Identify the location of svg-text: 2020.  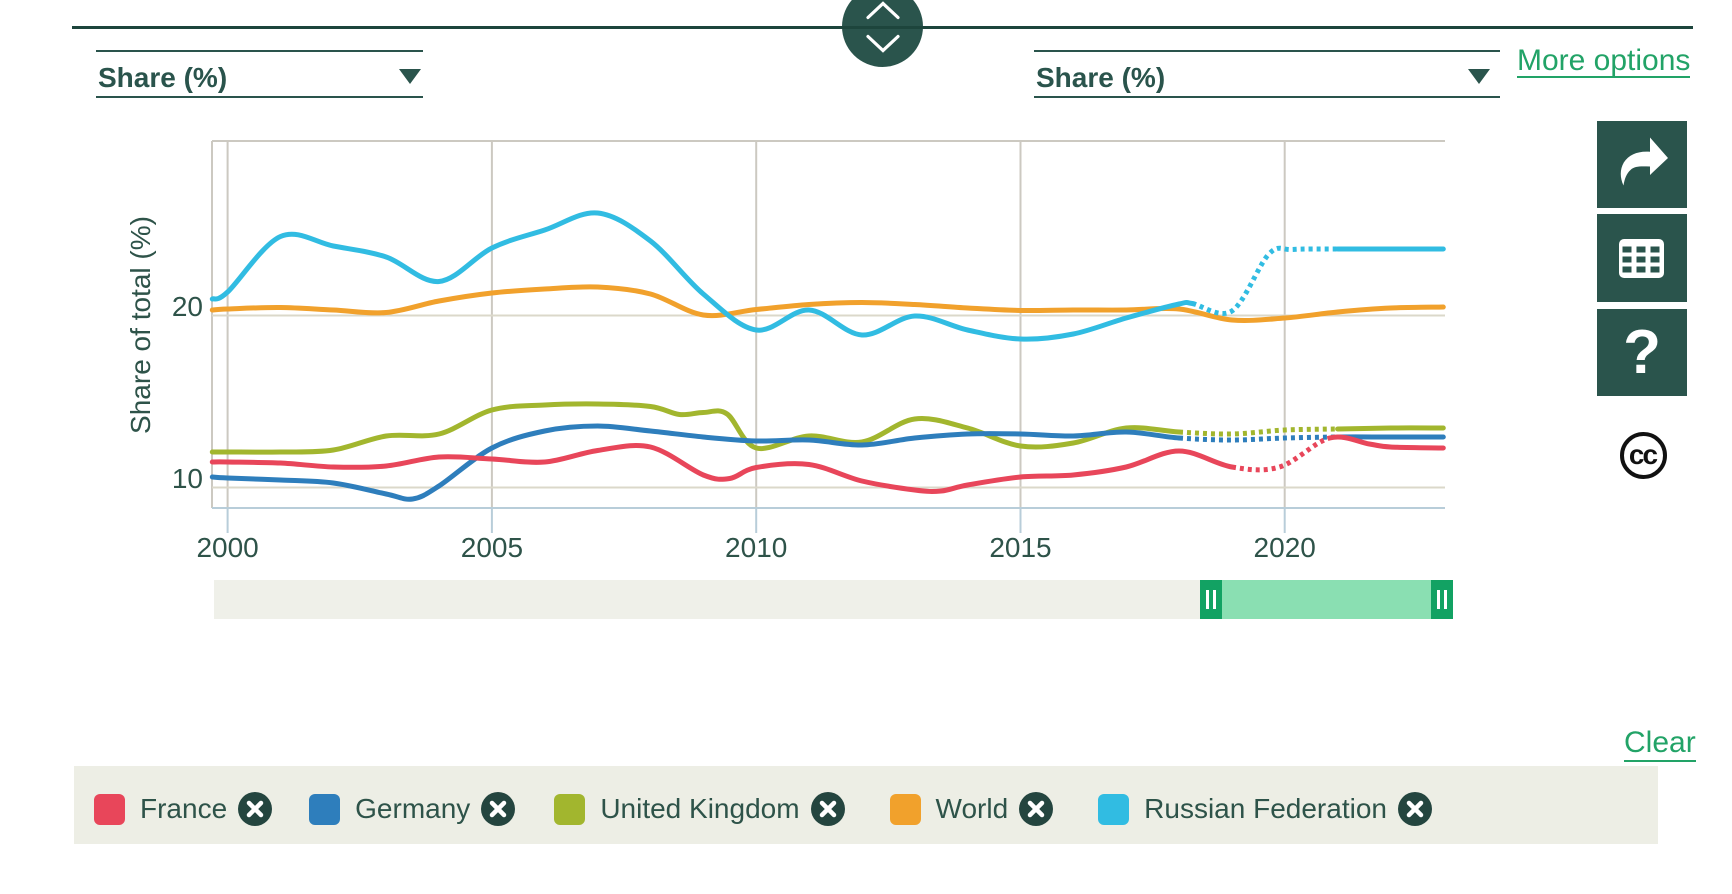
(1285, 547).